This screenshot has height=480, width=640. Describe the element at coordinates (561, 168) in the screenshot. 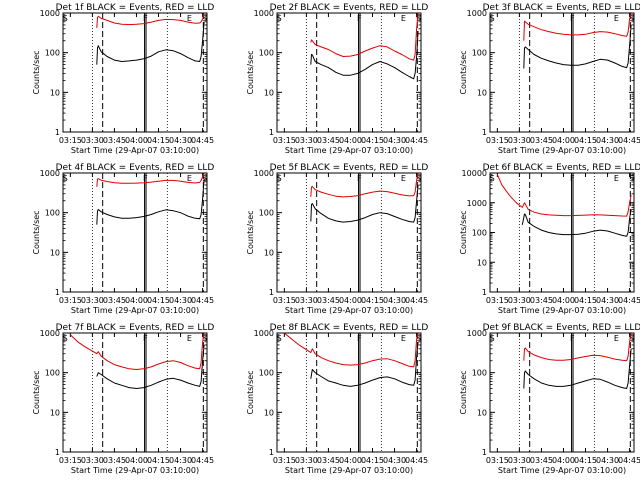

I see `panel-title: Det 6f BLACK = Events, RED = LLD` at that location.